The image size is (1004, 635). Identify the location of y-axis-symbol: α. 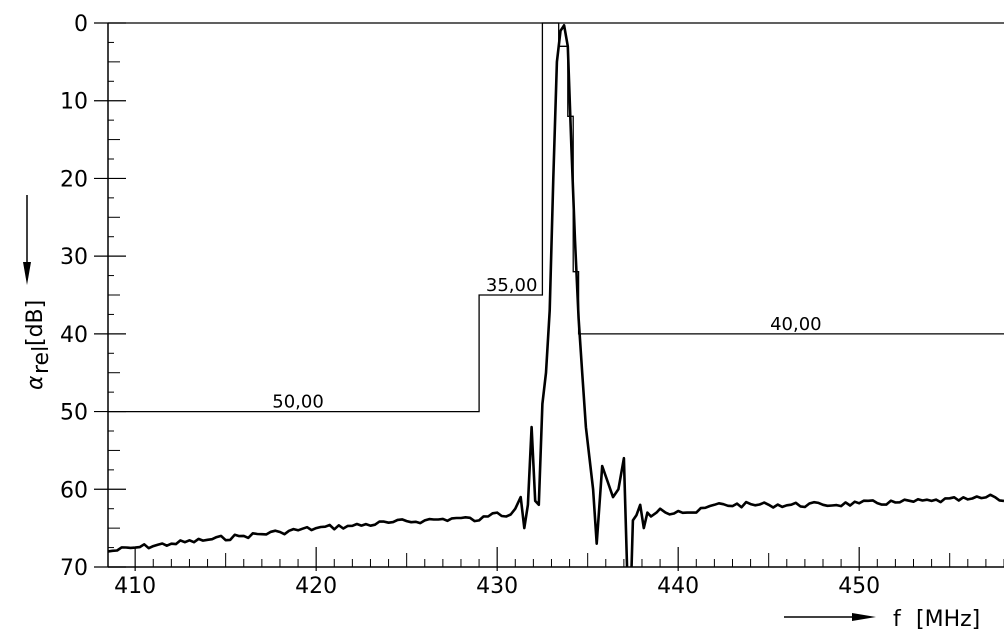
(35, 382).